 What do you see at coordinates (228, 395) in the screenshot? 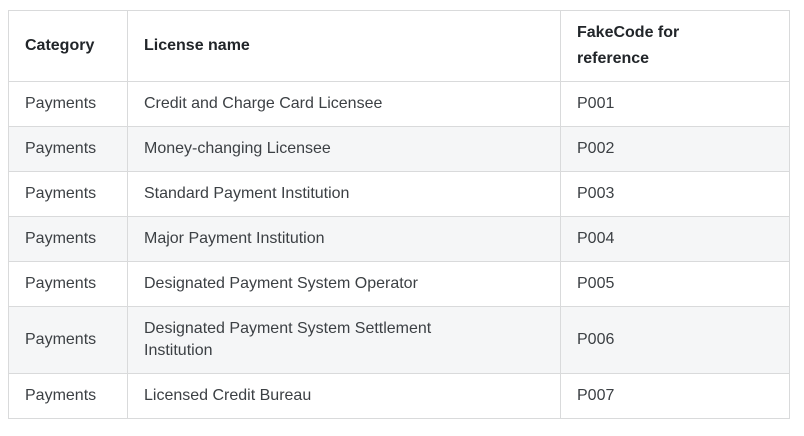
I see `license-name-text: Licensed Credit Bureau` at bounding box center [228, 395].